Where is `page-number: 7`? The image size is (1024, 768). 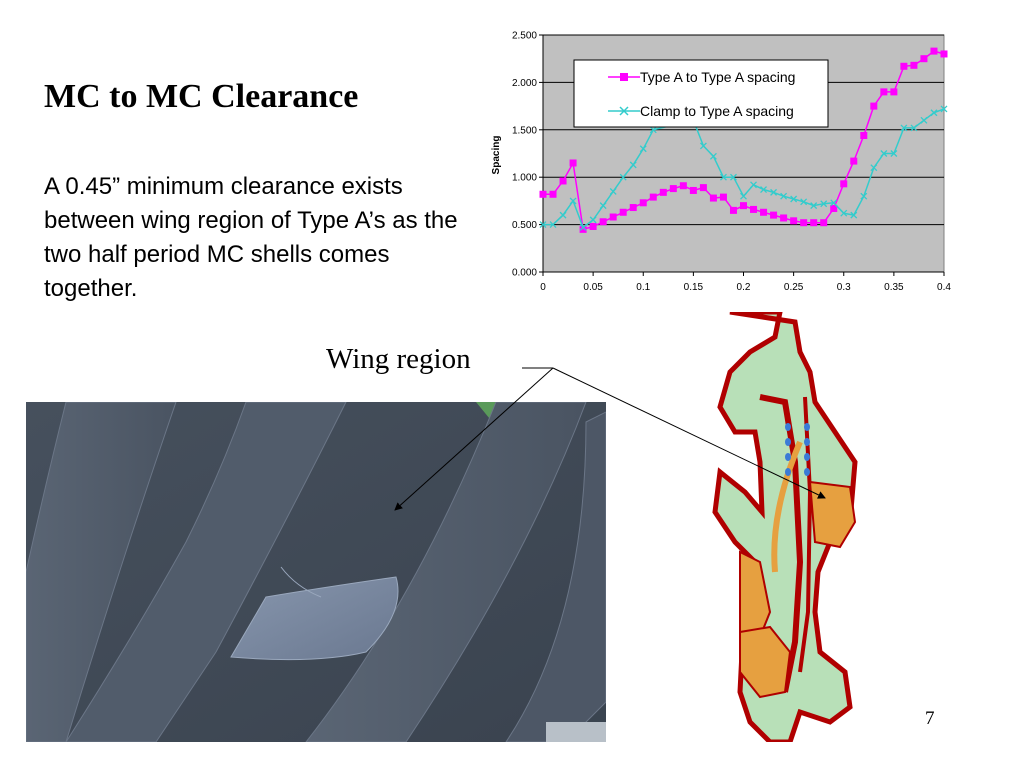 page-number: 7 is located at coordinates (930, 718).